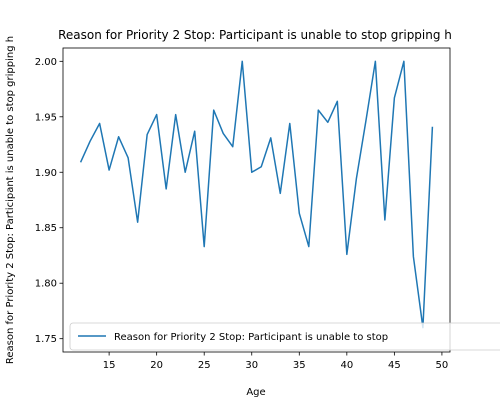 The width and height of the screenshot is (500, 400). What do you see at coordinates (276, 361) in the screenshot?
I see `x-axis-ticks: 15 20 25 30 35 40 45 50` at bounding box center [276, 361].